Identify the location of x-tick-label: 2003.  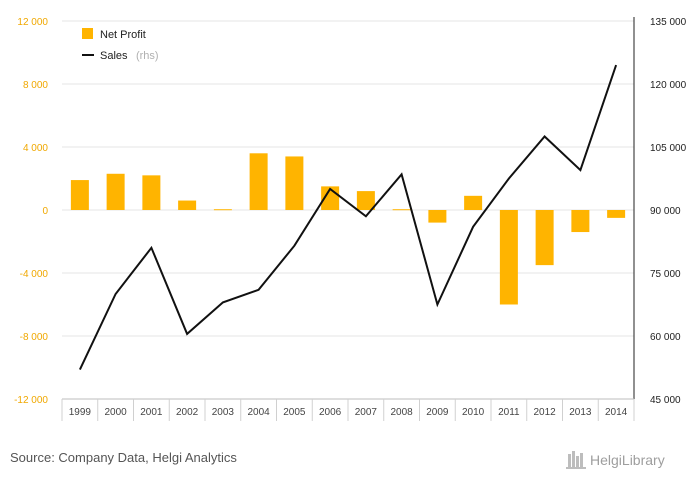
(223, 412).